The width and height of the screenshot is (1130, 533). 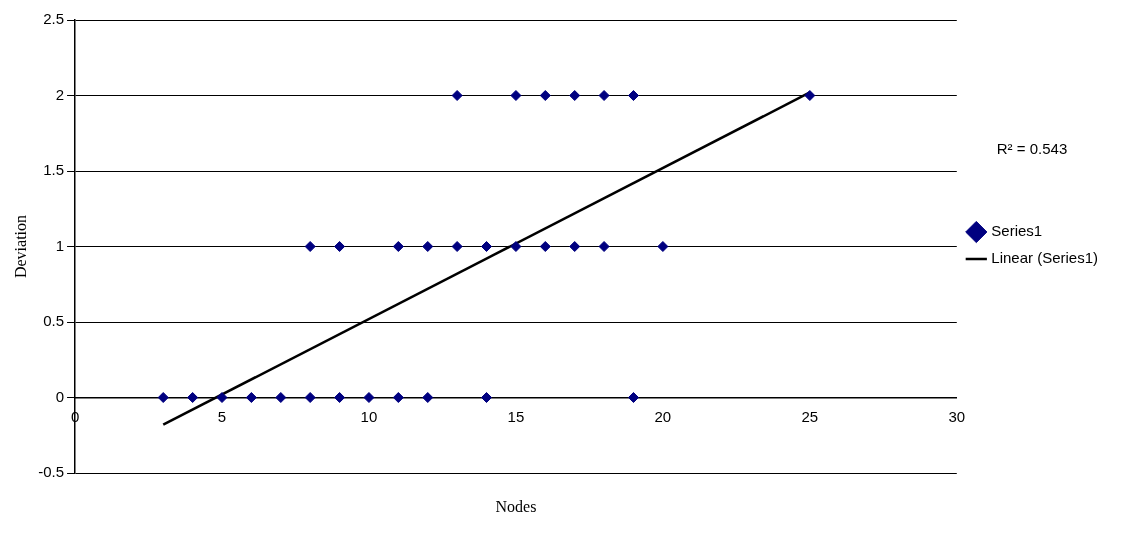 I want to click on y-tick-label: -0.5, so click(x=51, y=472).